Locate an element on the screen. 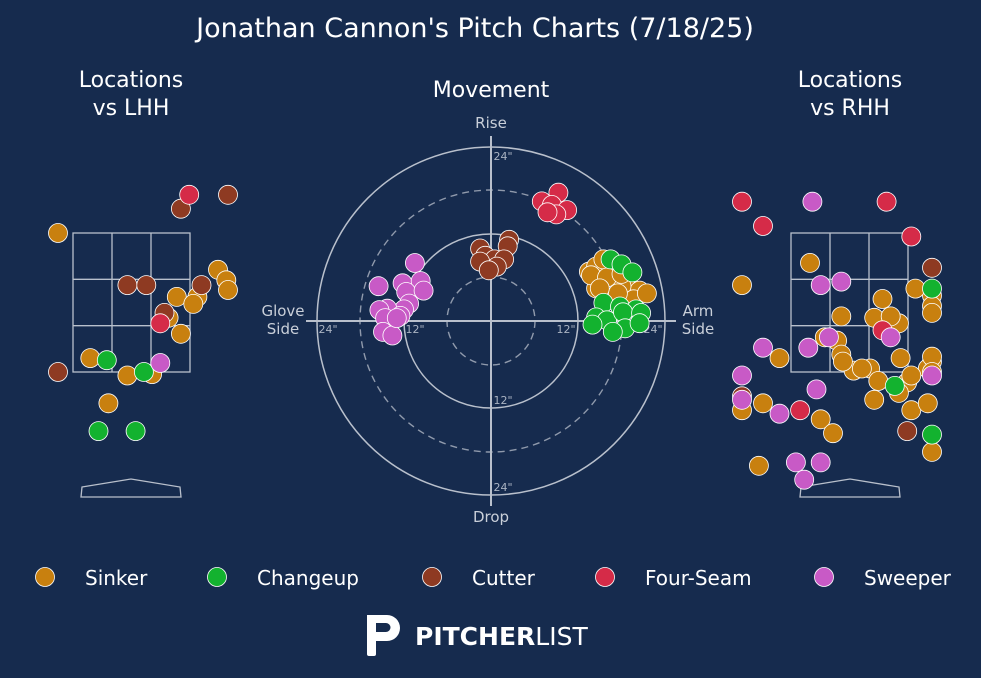  tick-left-12: 12" is located at coordinates (414, 329).